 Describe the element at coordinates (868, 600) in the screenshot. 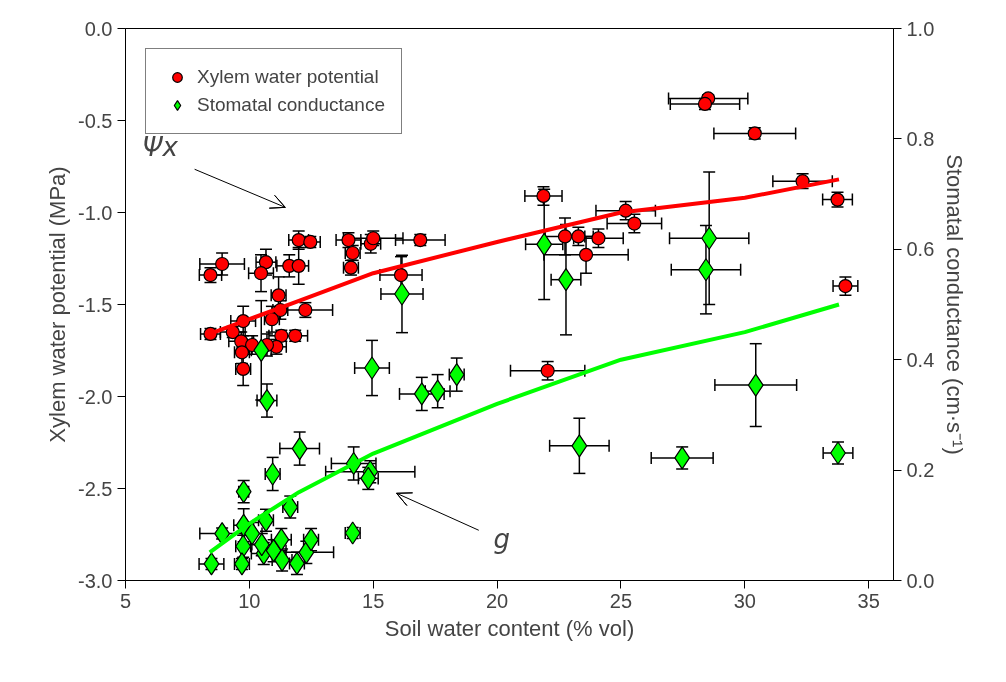

I see `x-tick-label: 35` at that location.